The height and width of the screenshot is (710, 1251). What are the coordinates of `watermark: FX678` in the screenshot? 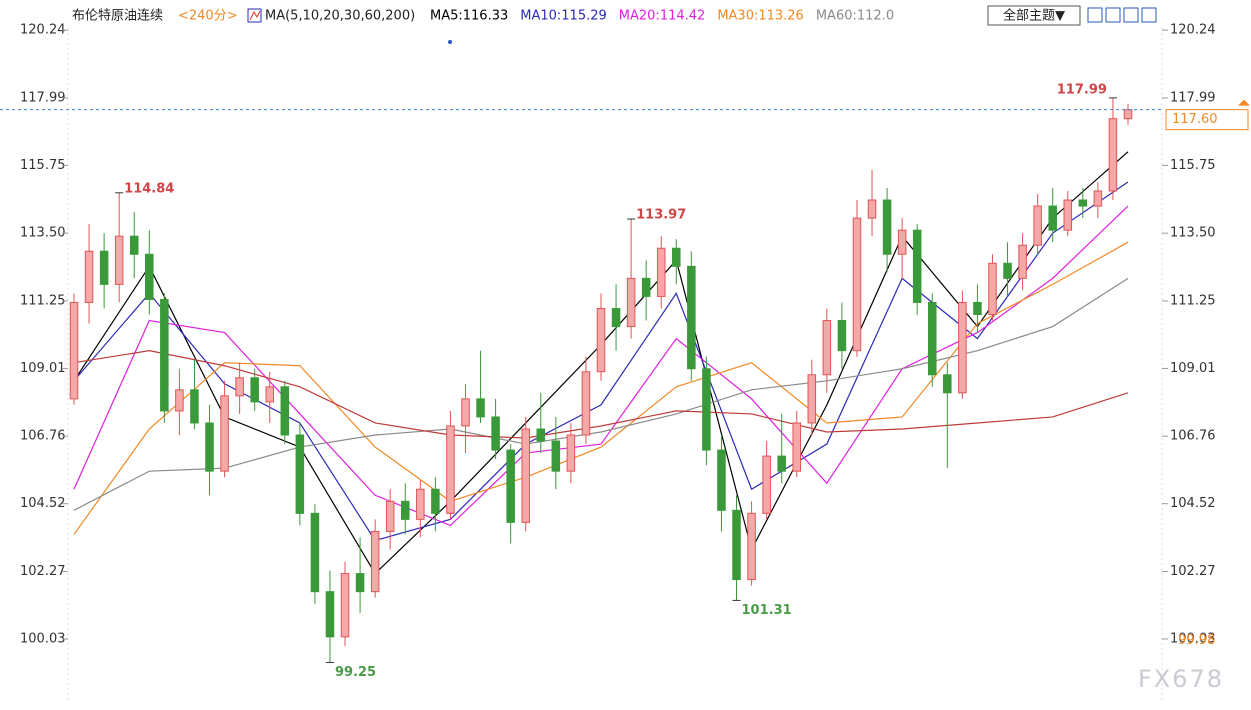 It's located at (1181, 679).